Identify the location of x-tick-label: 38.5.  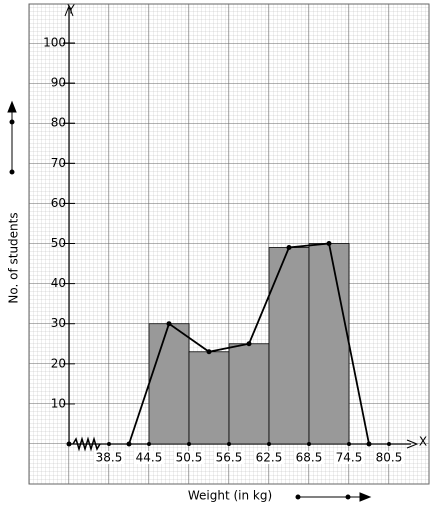
(109, 458).